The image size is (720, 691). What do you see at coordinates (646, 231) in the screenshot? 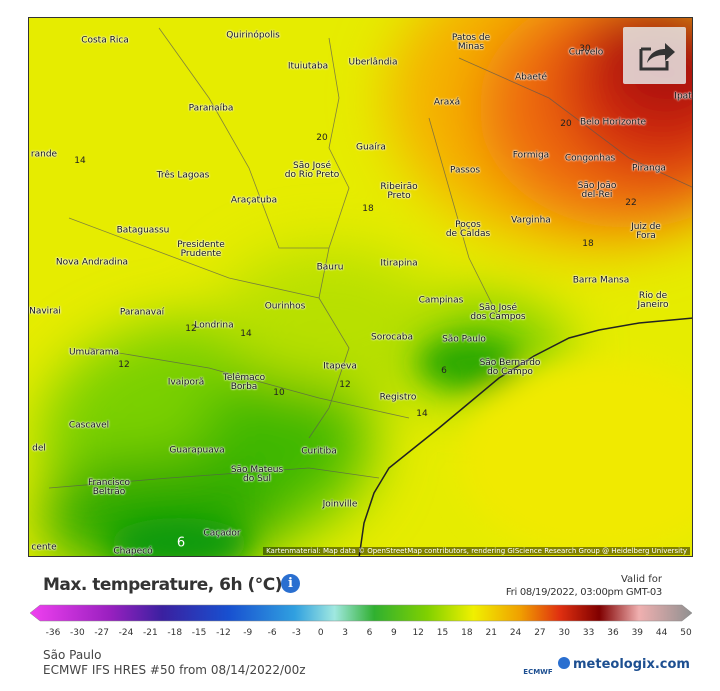
I see `city-label: Juiz de Fora` at bounding box center [646, 231].